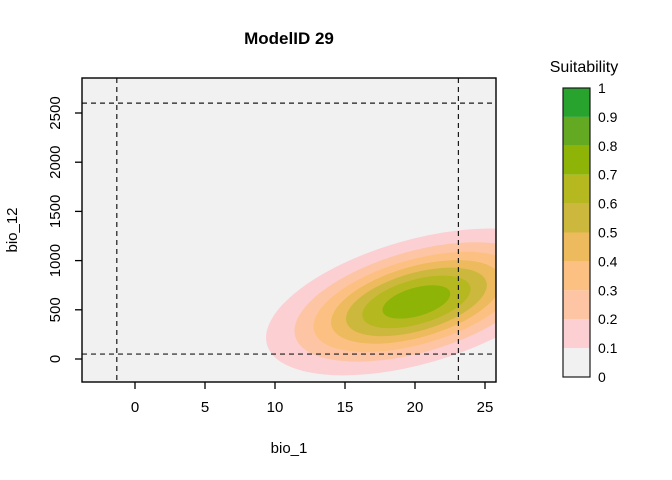  What do you see at coordinates (55, 260) in the screenshot?
I see `y-tick-label: 1000` at bounding box center [55, 260].